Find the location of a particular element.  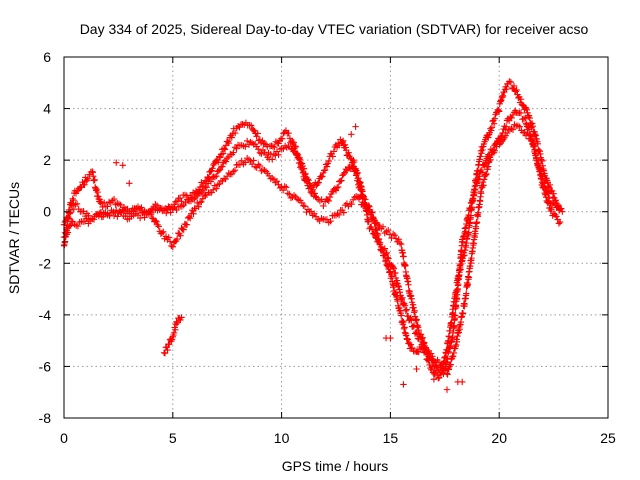

x-tick-label: 25 is located at coordinates (608, 438).